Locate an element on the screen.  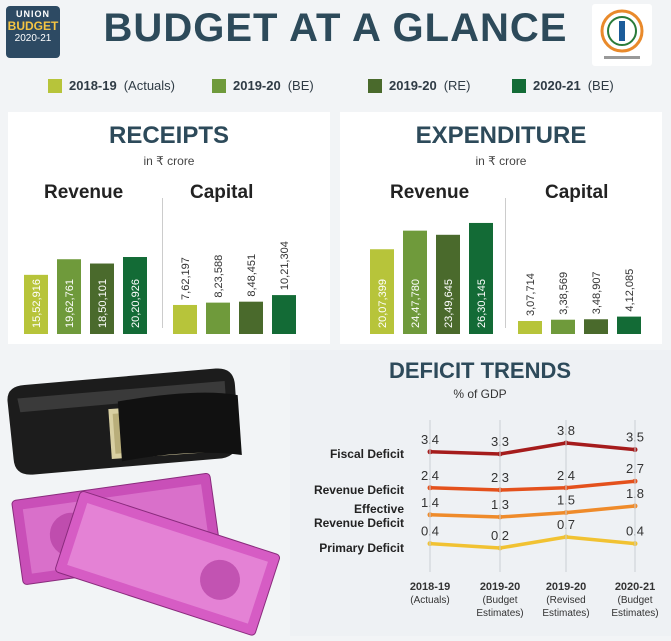
expenditure-title: EXPENDITURE is located at coordinates (501, 135).